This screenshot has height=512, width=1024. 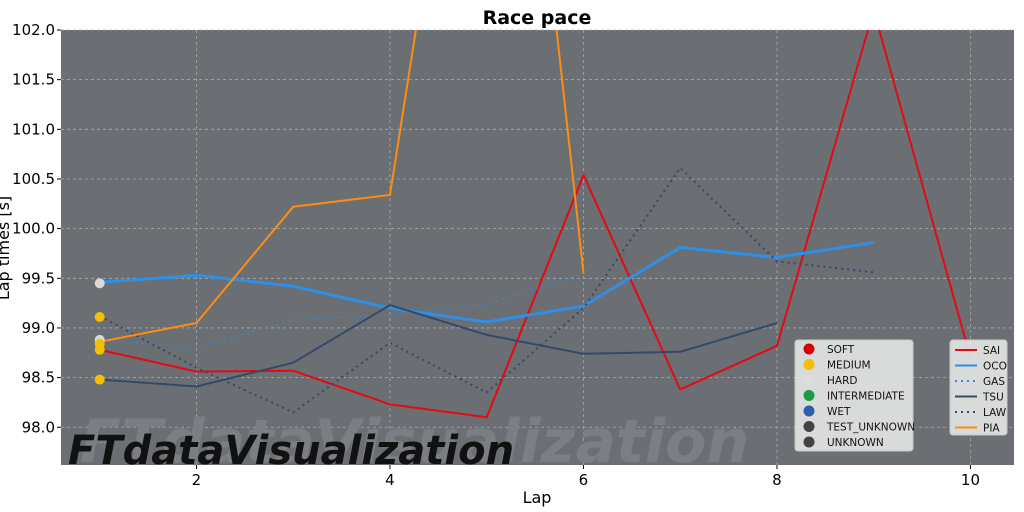 I want to click on x-axis-label: Lap, so click(x=537, y=497).